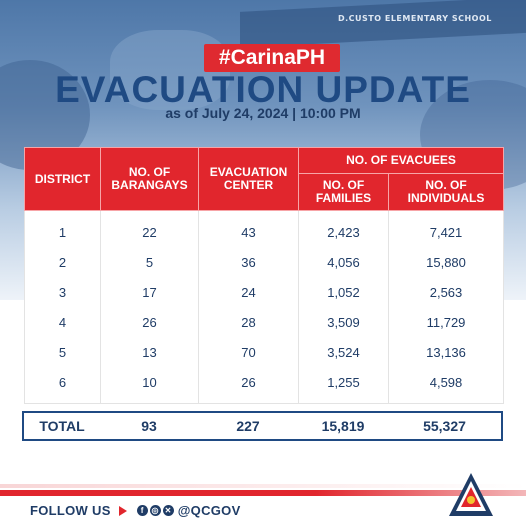 The height and width of the screenshot is (526, 526). I want to click on follow-us: FOLLOW US f ◎ ✕ @QCGOV, so click(135, 510).